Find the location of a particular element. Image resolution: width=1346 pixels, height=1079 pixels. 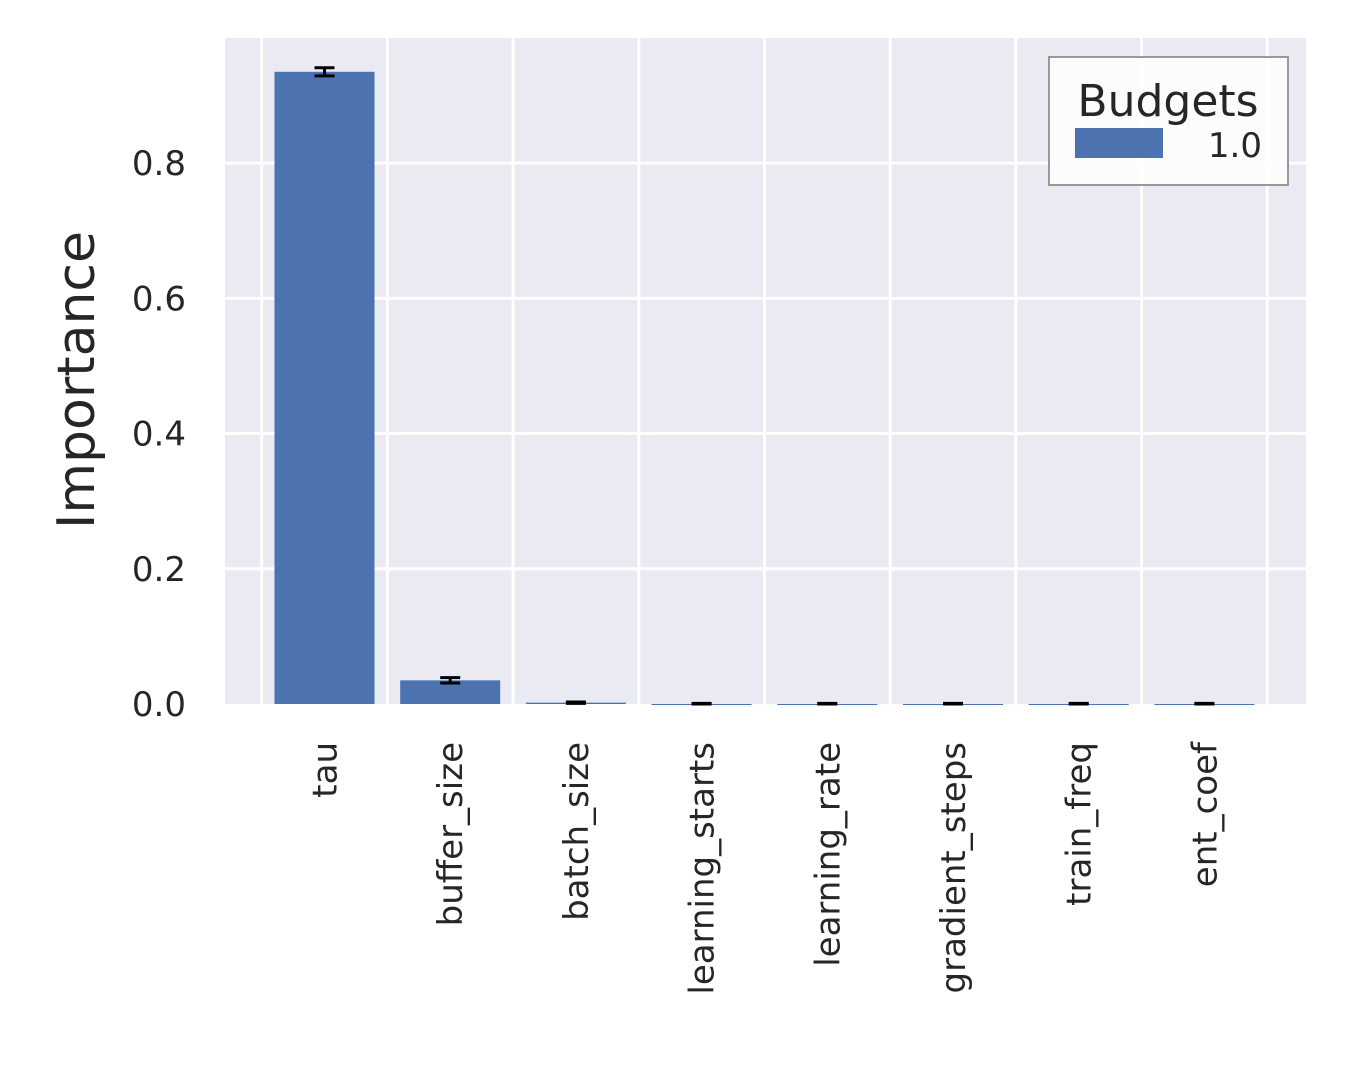

error-bar-ent_coef is located at coordinates (1204, 703).